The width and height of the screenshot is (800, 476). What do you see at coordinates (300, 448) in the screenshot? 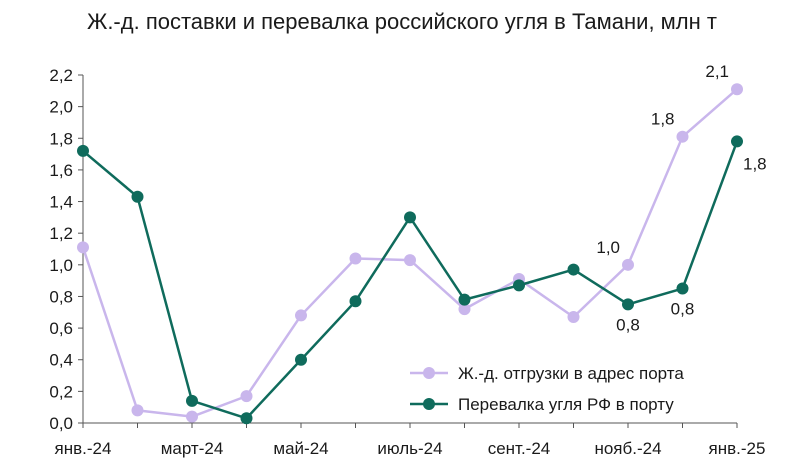
I see `x-tick-label: май-24` at bounding box center [300, 448].